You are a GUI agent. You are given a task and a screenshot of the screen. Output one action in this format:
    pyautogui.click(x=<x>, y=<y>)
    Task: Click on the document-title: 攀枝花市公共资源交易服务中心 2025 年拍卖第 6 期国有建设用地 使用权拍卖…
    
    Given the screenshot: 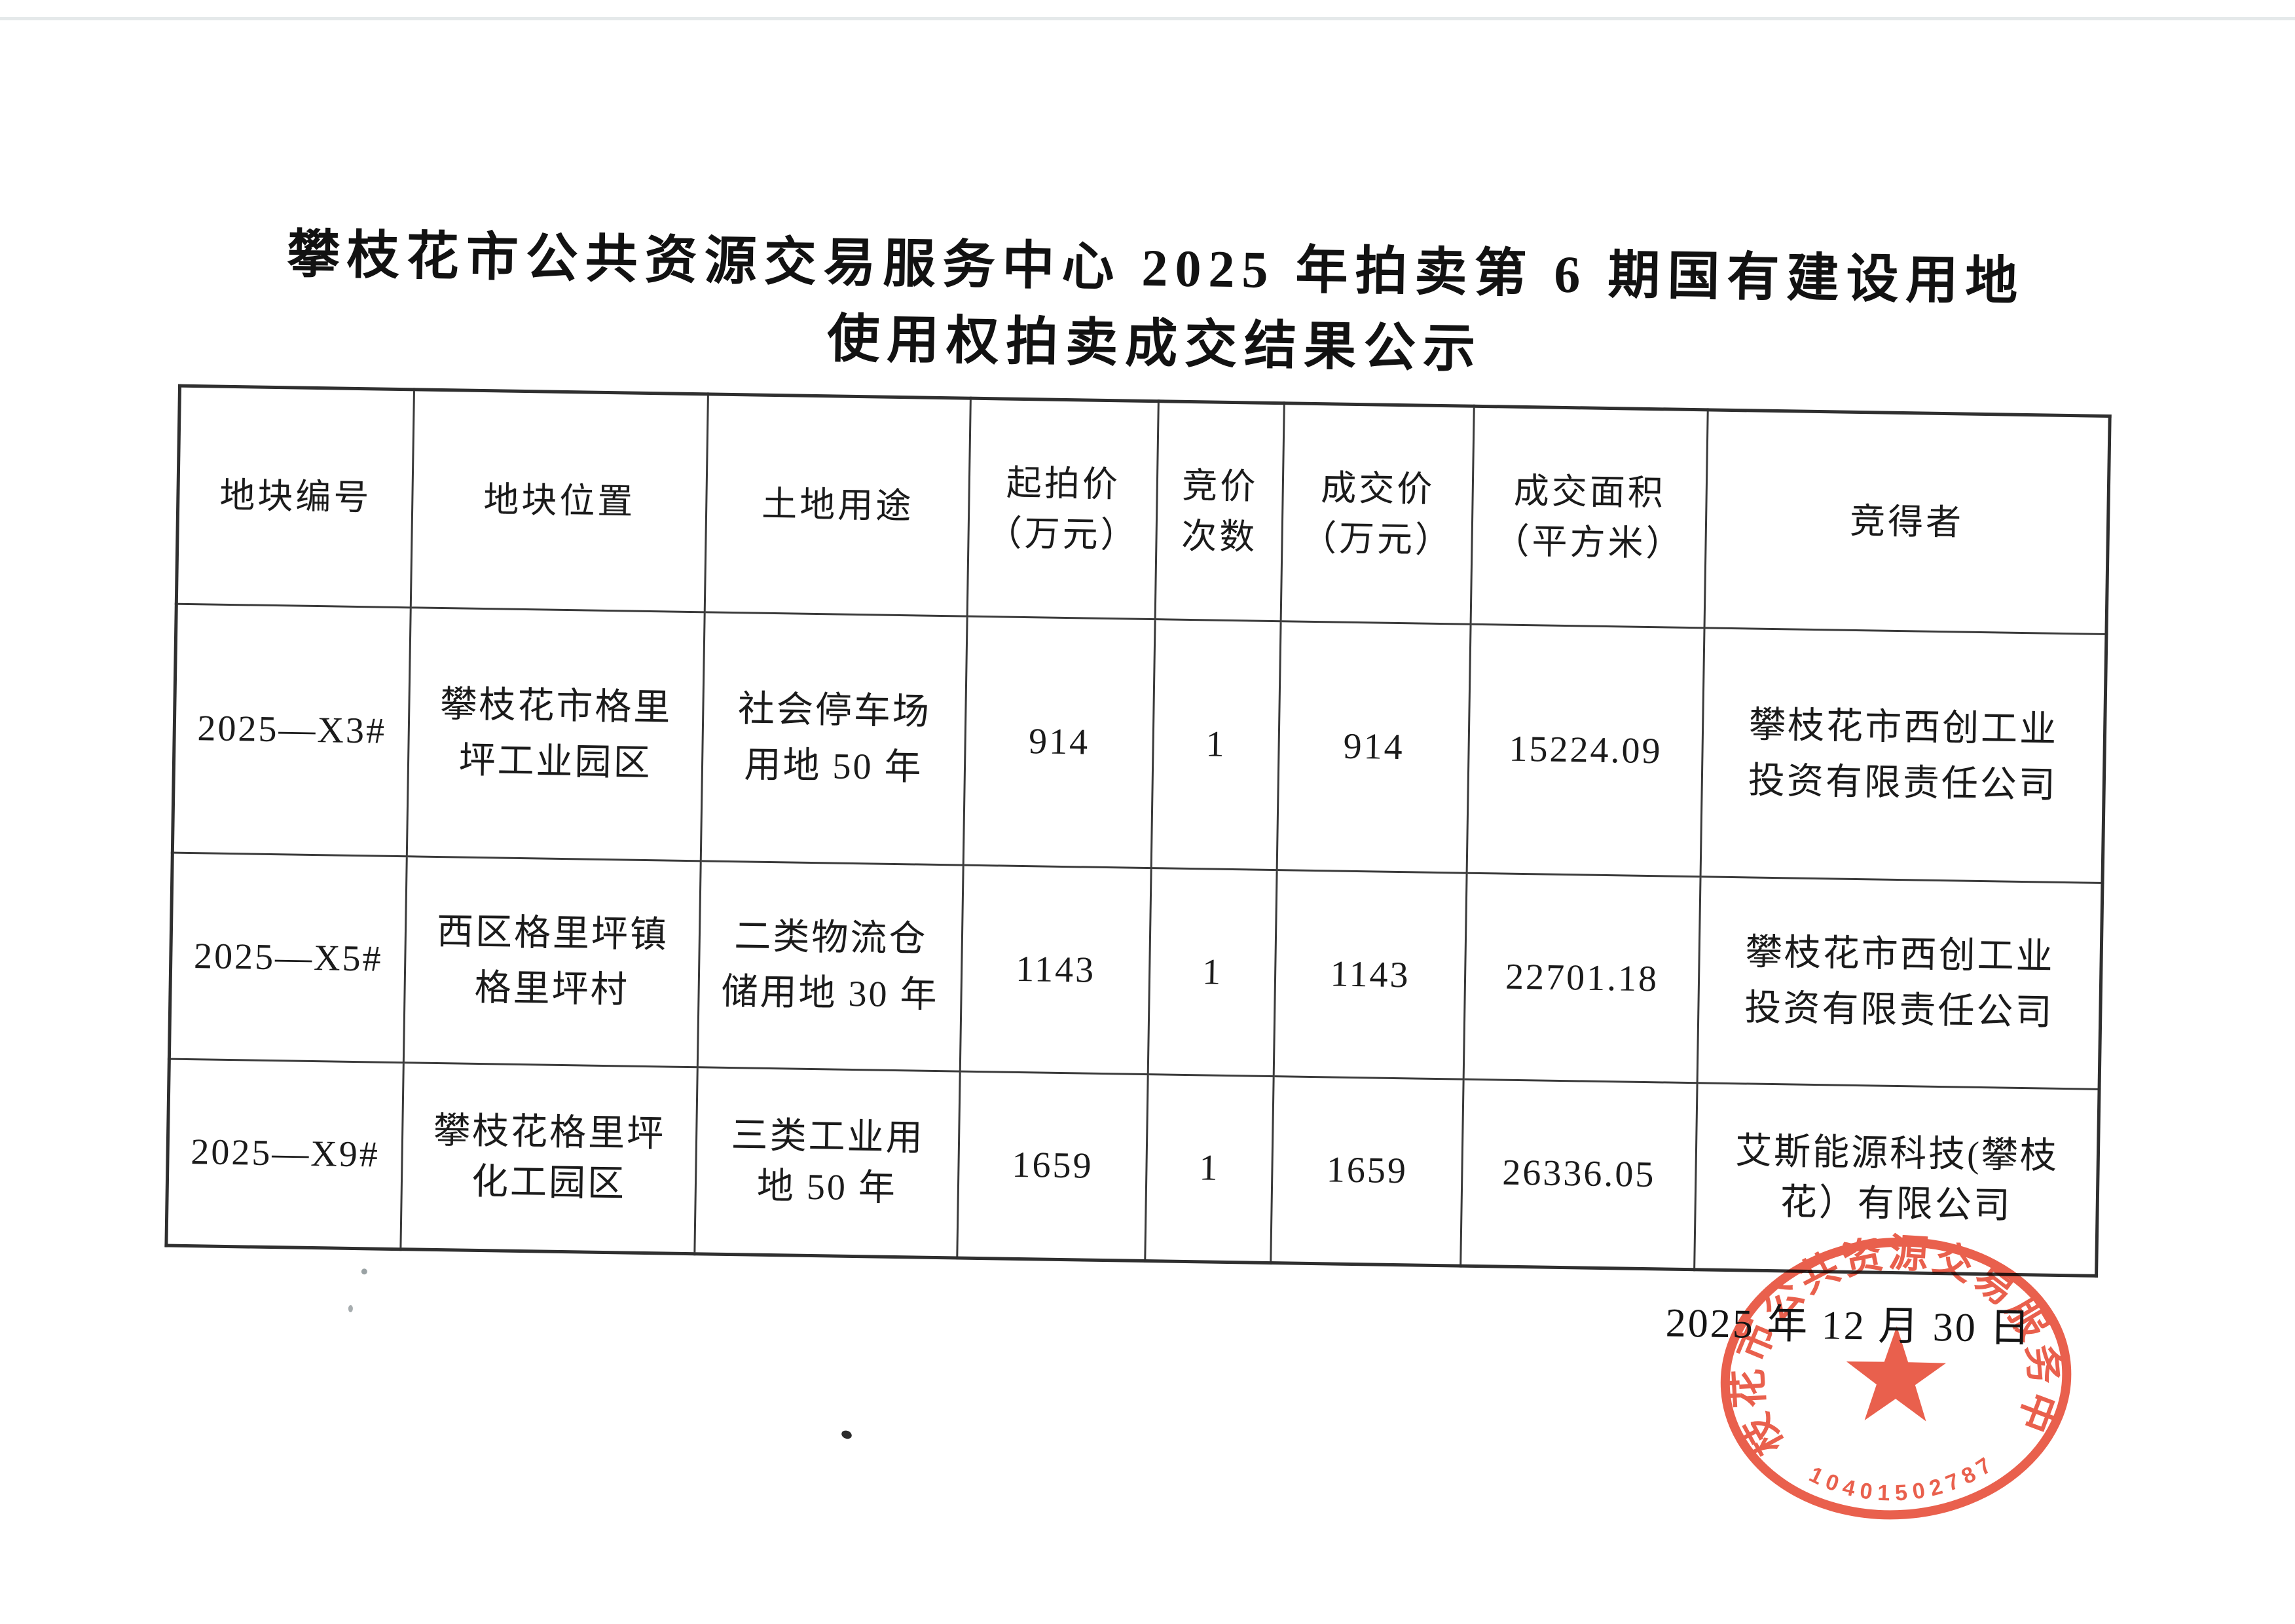 What is the action you would take?
    pyautogui.click(x=1151, y=307)
    